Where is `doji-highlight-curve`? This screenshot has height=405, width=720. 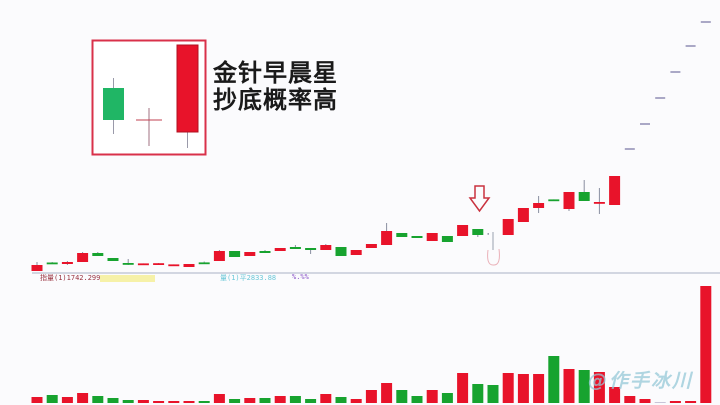 doji-highlight-curve is located at coordinates (493, 257).